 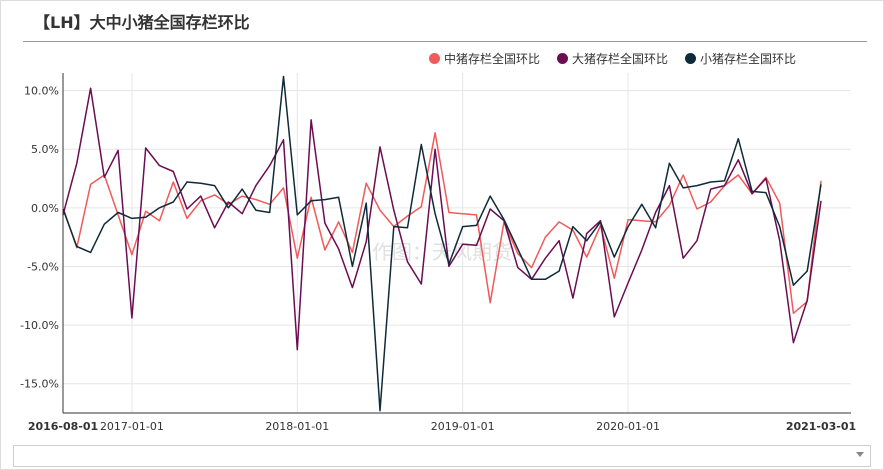 I want to click on y-tick-label: -15.0%, so click(x=39, y=384).